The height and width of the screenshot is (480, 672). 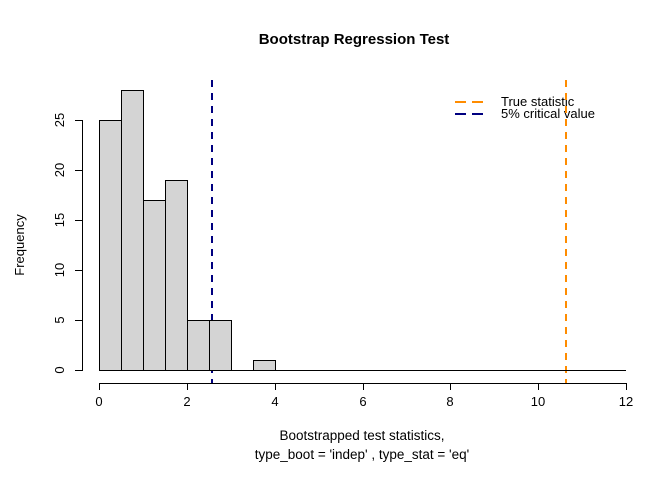 What do you see at coordinates (82, 245) in the screenshot?
I see `y-axis-line` at bounding box center [82, 245].